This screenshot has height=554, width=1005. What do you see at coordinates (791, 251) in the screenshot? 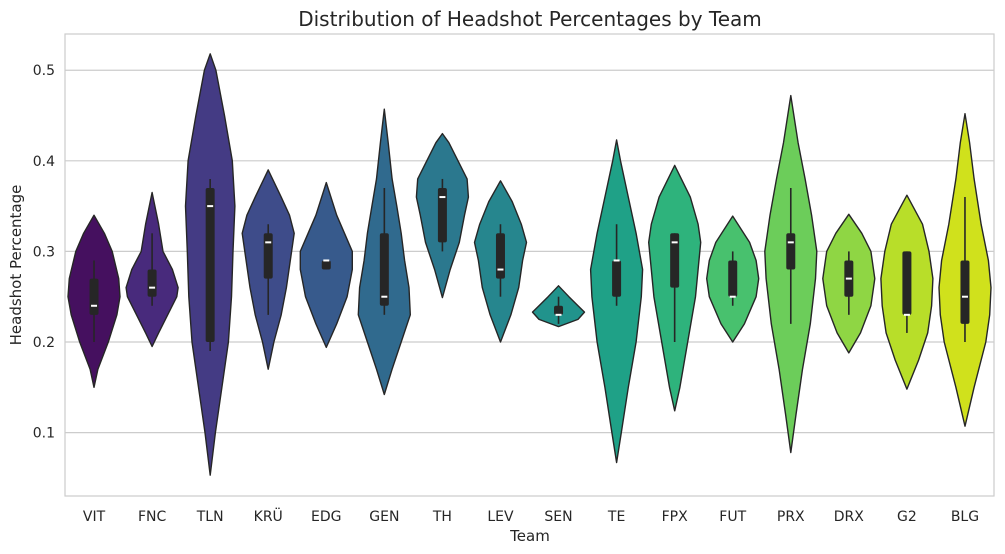
I see `iqr-box-prx` at bounding box center [791, 251].